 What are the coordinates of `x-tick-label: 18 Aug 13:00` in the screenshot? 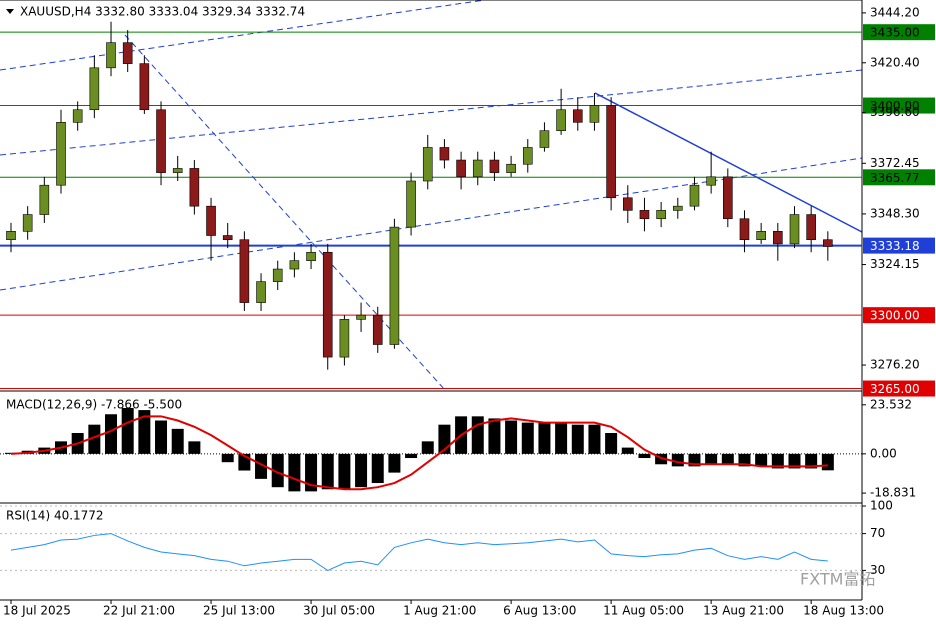 It's located at (843, 611).